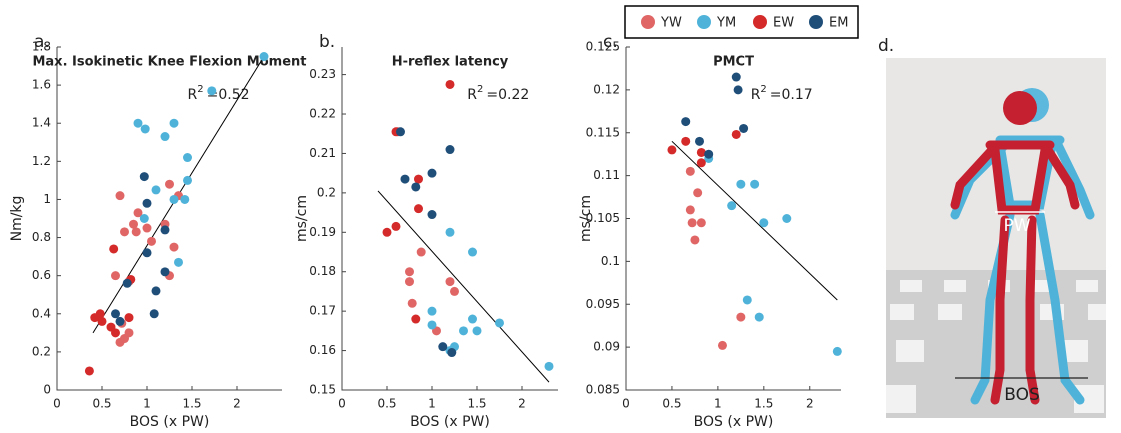 The height and width of the screenshot is (433, 1121). What do you see at coordinates (41, 161) in the screenshot?
I see `y-tick-label: 1.2` at bounding box center [41, 161].